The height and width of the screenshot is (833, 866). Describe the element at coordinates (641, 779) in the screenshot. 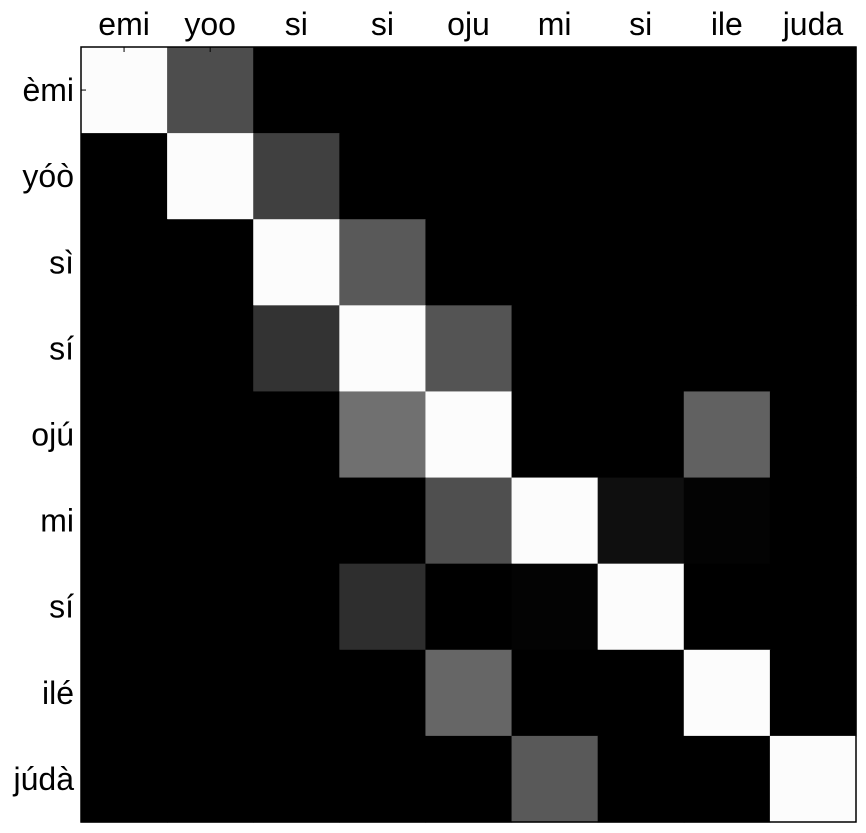

I see `heatmap-cell-r8-c6` at that location.